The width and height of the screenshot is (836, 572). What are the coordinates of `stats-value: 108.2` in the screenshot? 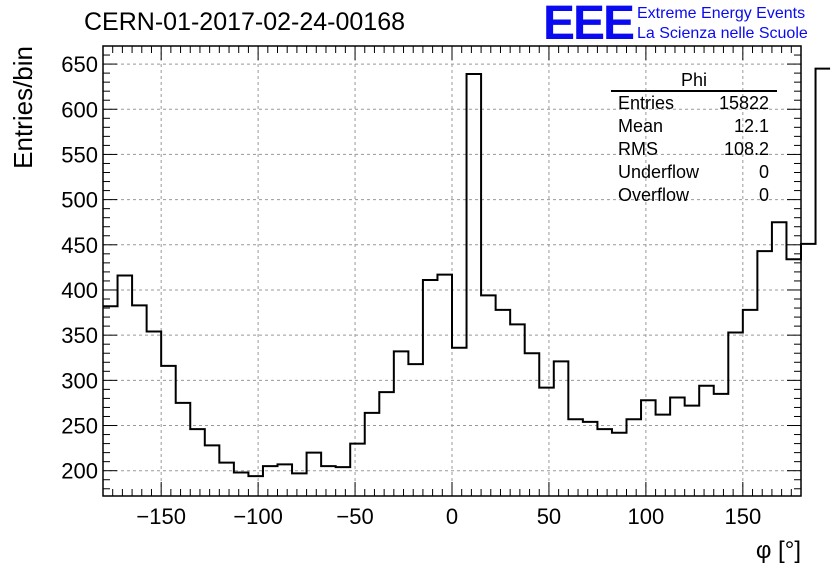 It's located at (746, 149).